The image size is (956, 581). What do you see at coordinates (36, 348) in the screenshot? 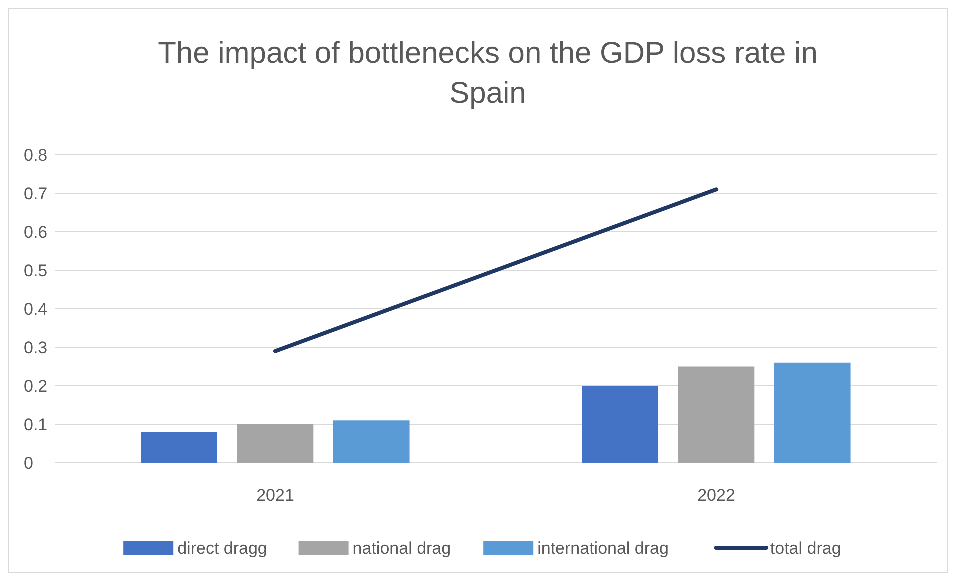
I see `y-tick-label: 0.3` at bounding box center [36, 348].